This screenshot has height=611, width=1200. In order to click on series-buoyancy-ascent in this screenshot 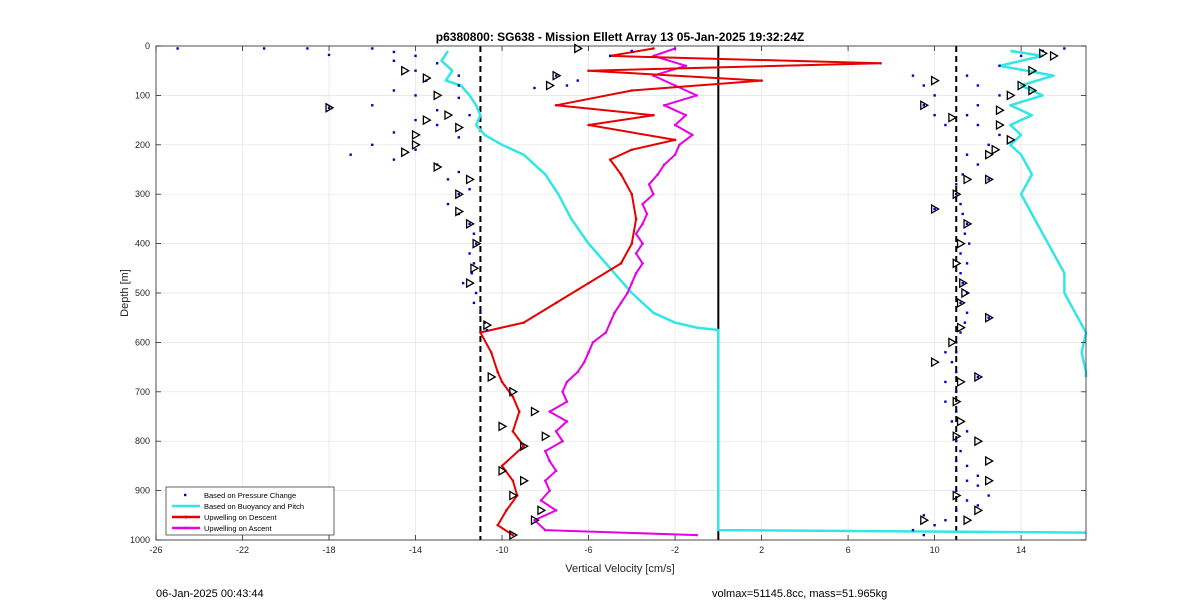, I will do `click(1043, 213)`.